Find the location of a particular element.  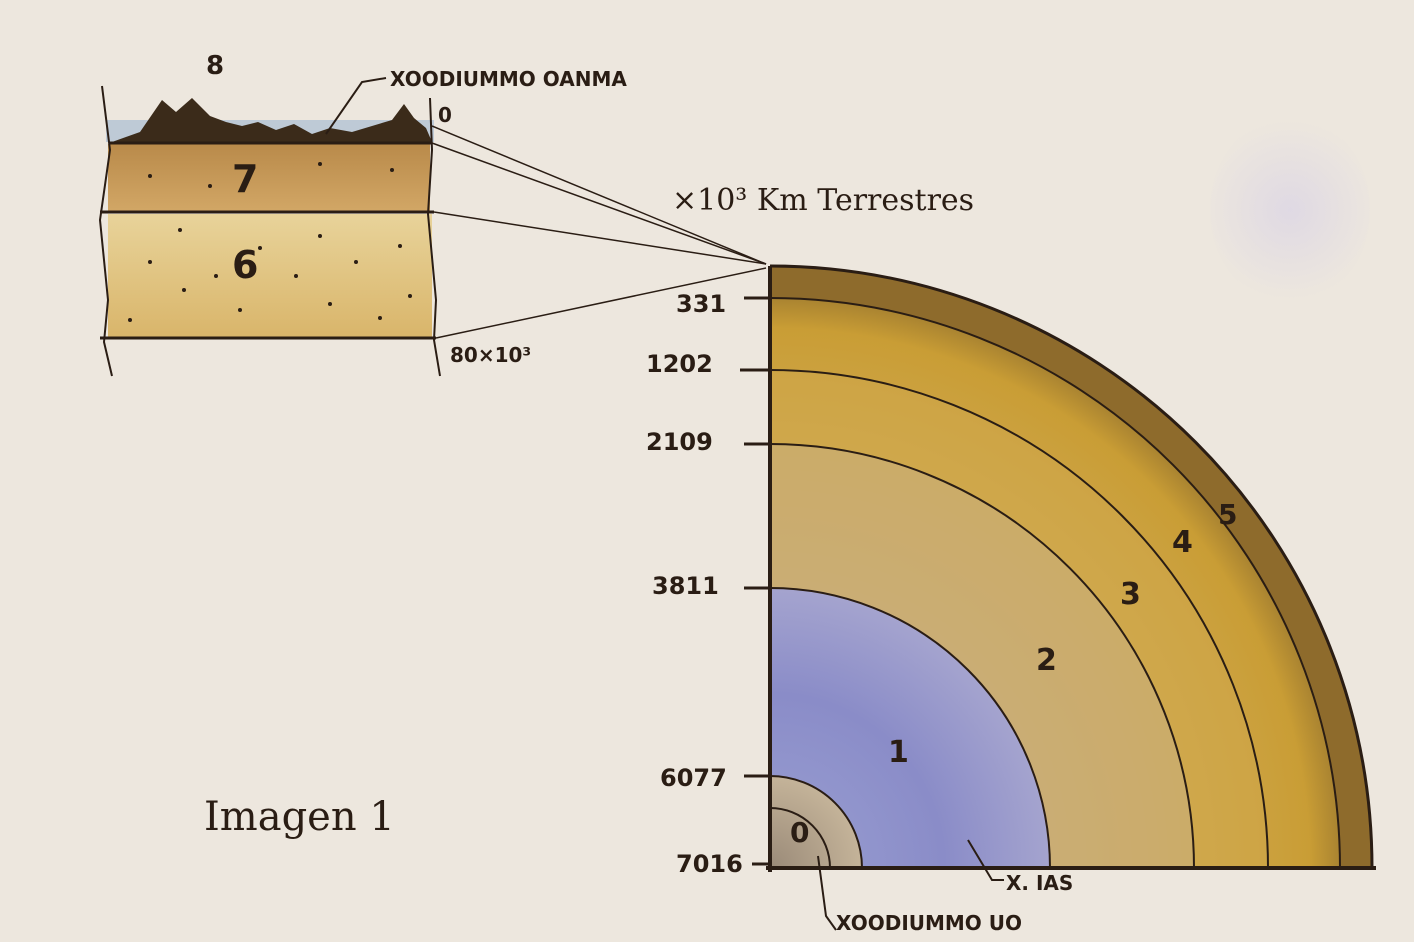

depth-tick-marks is located at coordinates (755, 581).